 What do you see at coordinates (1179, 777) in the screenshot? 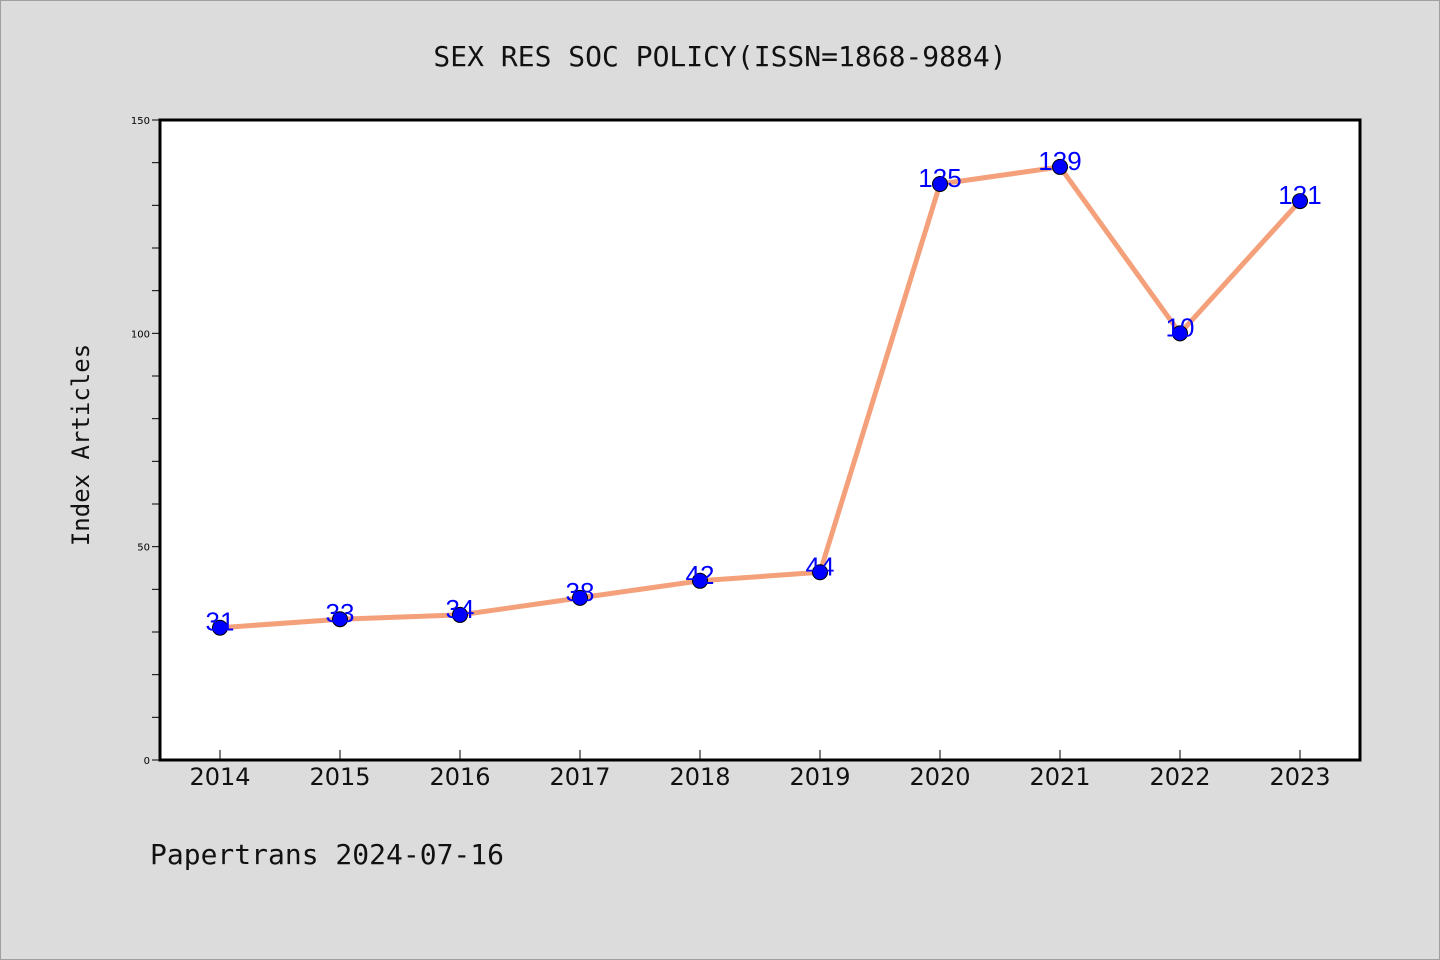
I see `x-tick-label: 2022` at bounding box center [1179, 777].